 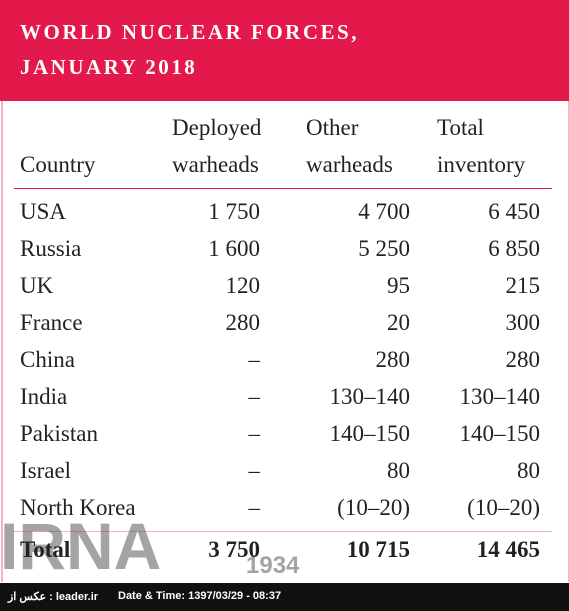 What do you see at coordinates (45, 549) in the screenshot?
I see `total-label: Total` at bounding box center [45, 549].